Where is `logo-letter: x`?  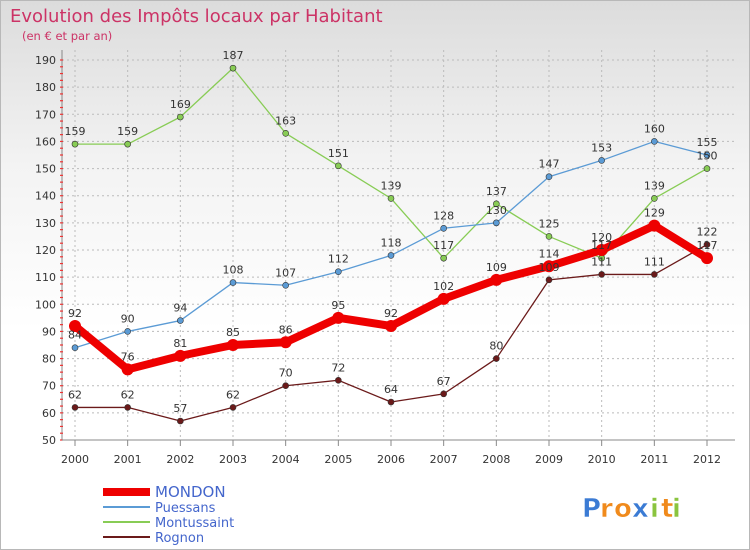 logo-letter: x is located at coordinates (640, 509).